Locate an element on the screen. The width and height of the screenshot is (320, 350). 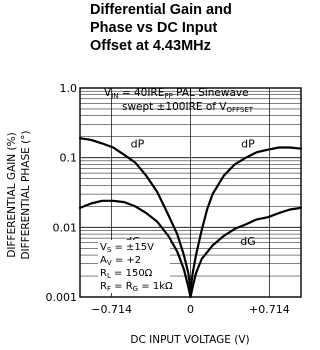
x-tick-label: 0 is located at coordinates (190, 309).